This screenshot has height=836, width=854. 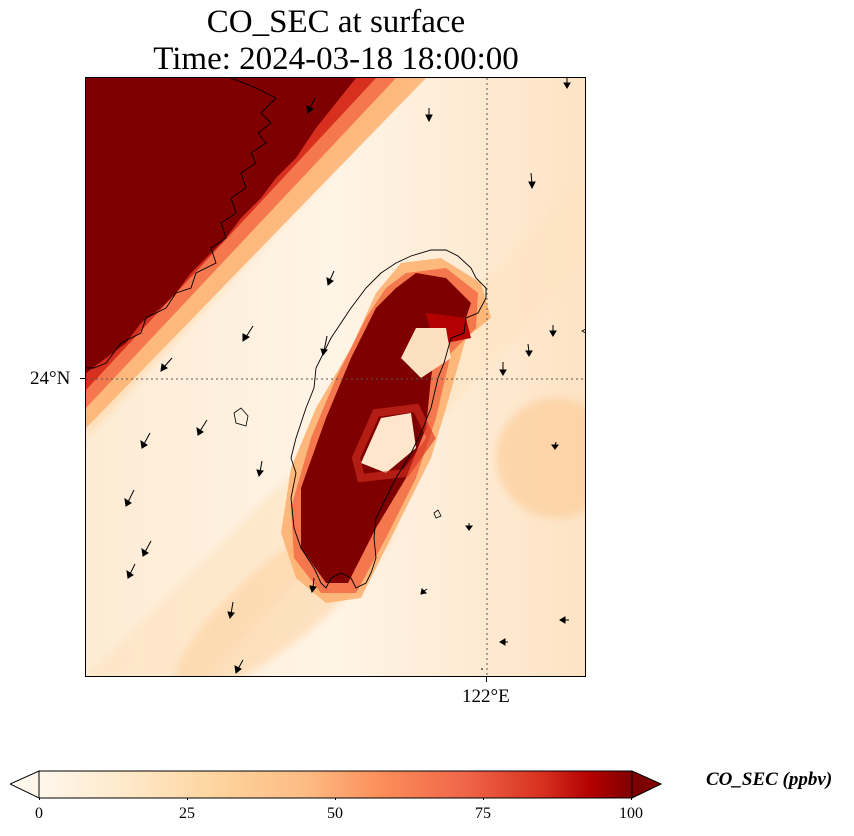 I want to click on colorbar, so click(x=336, y=785).